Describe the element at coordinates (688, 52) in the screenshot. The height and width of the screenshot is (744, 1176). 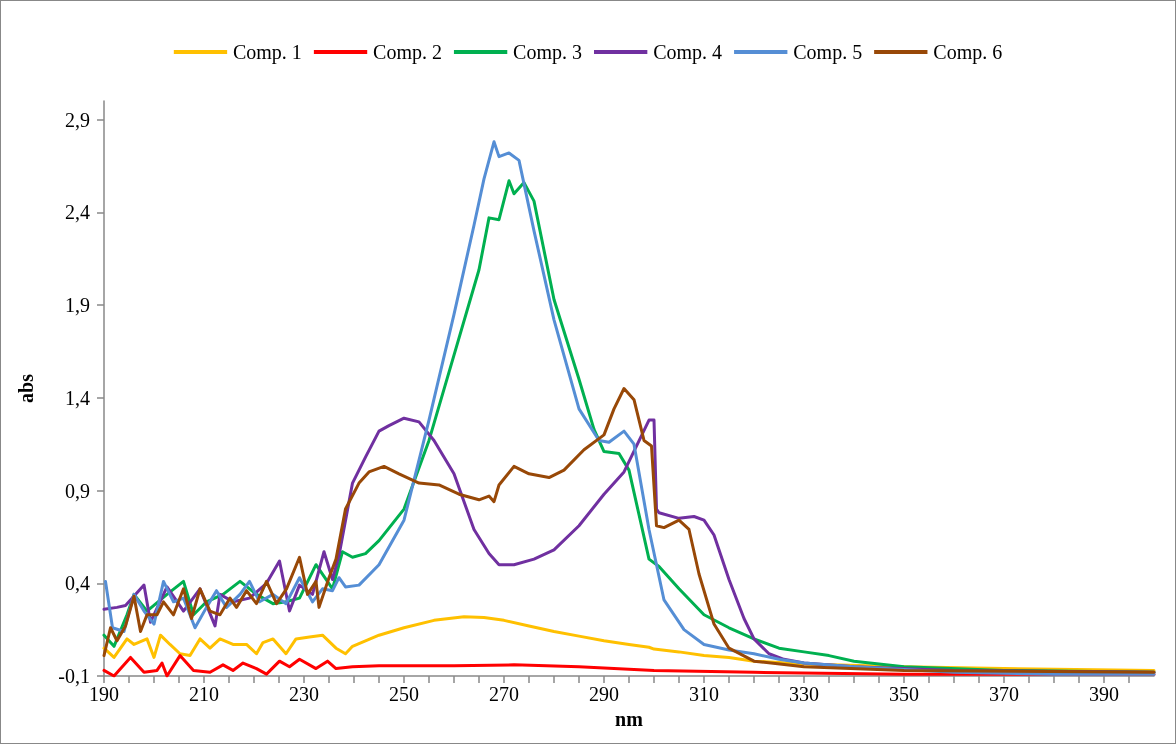
I see `legend-label: Comp. 4` at that location.